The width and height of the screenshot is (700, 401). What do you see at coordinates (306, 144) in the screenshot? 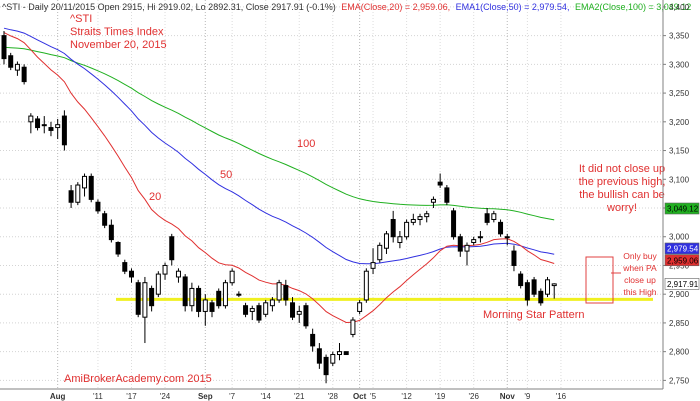
I see `ema100-label: 100` at bounding box center [306, 144].